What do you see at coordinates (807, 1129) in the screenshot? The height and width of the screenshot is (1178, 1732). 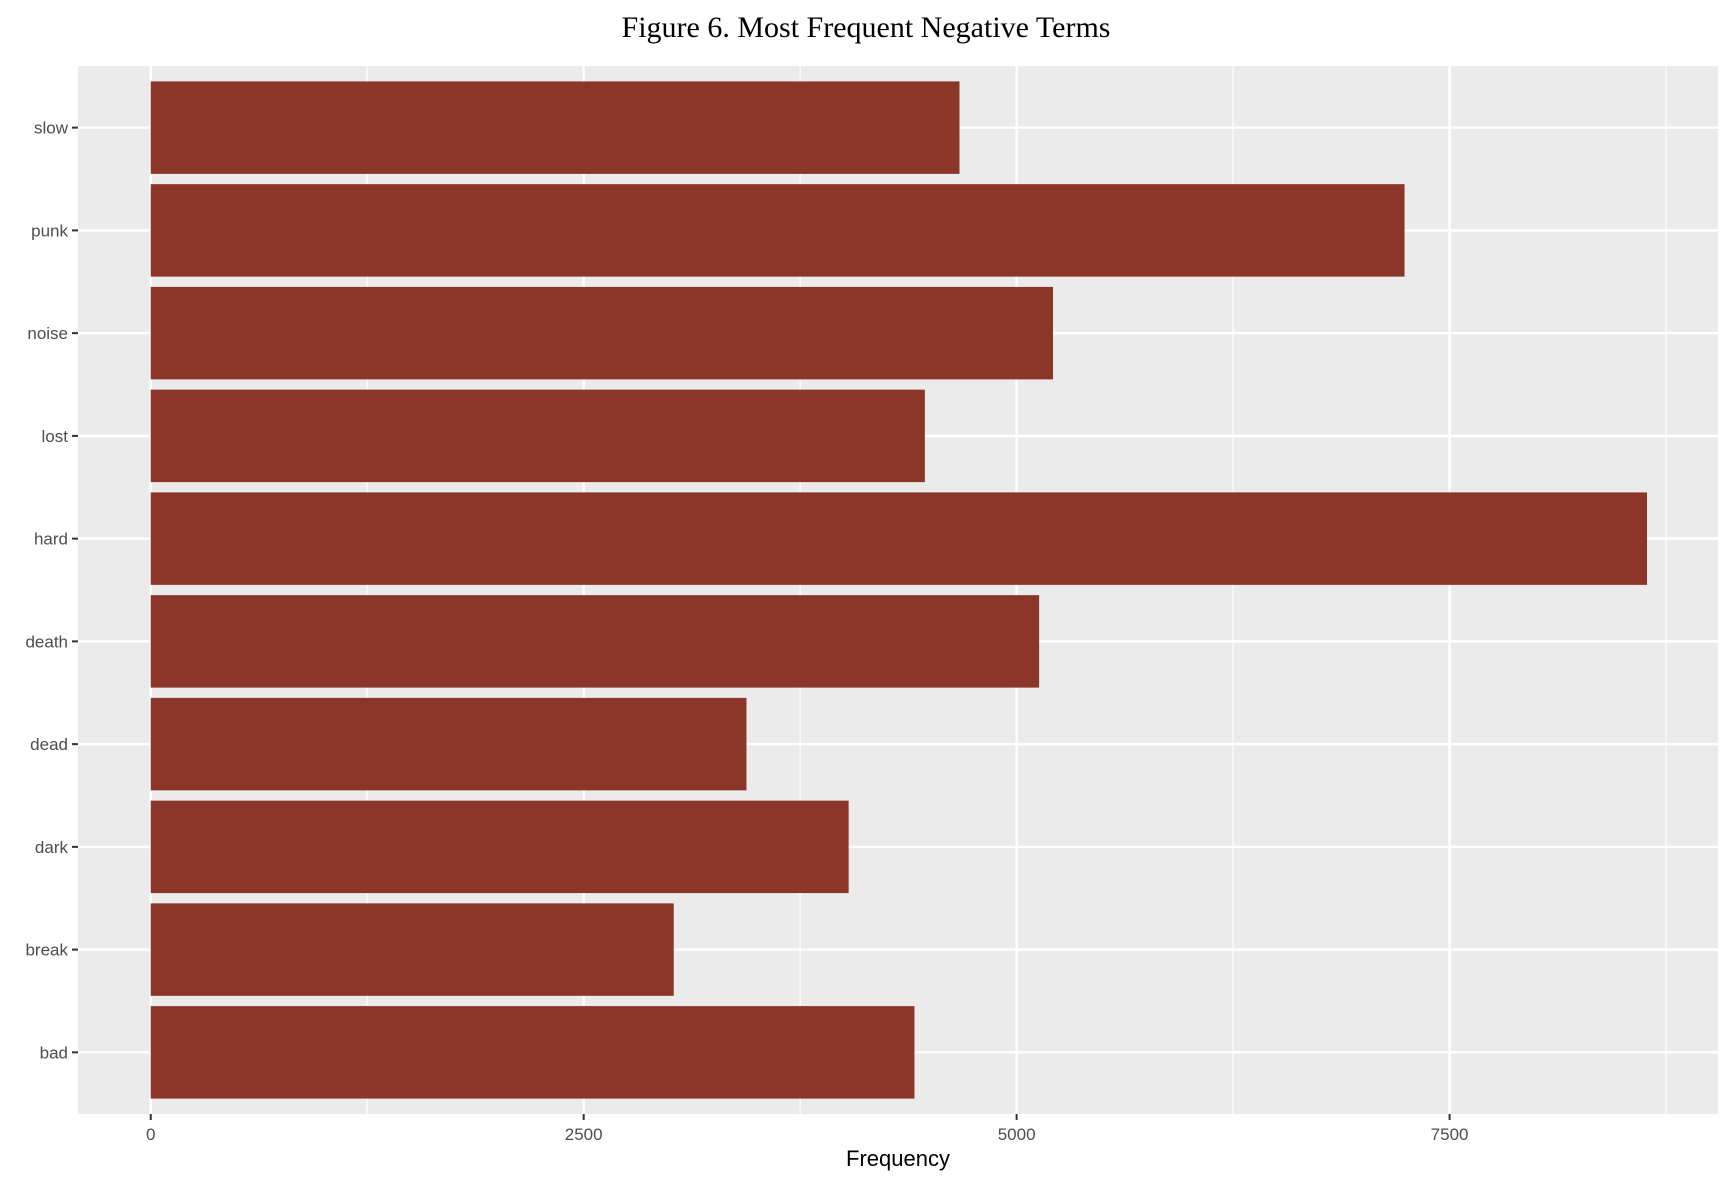 I see `x-axis: 0 2500 5000 7500` at bounding box center [807, 1129].